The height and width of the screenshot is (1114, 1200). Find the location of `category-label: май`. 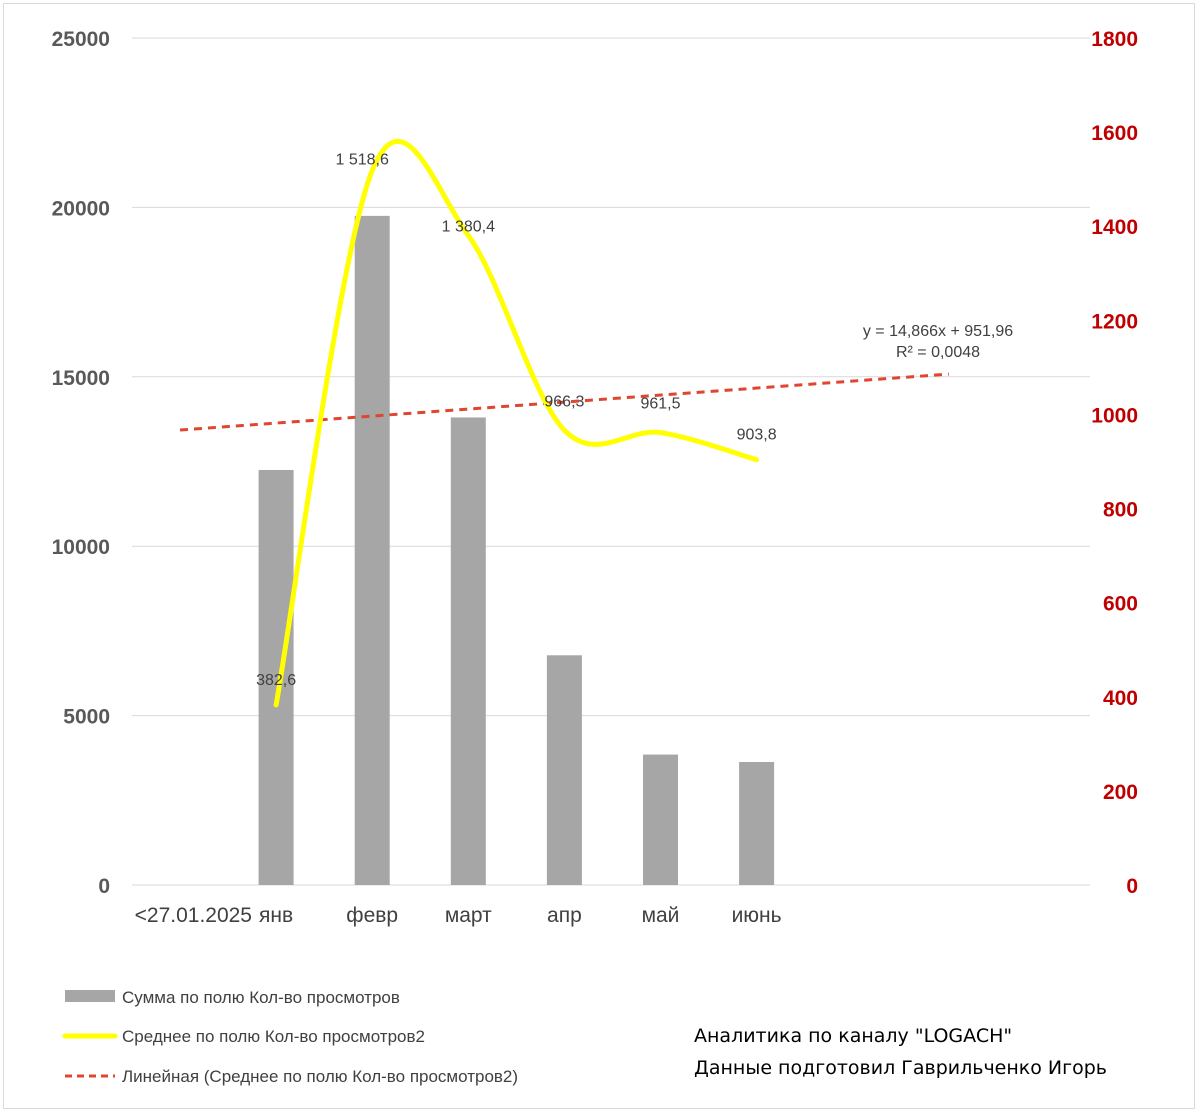

category-label: май is located at coordinates (661, 915).